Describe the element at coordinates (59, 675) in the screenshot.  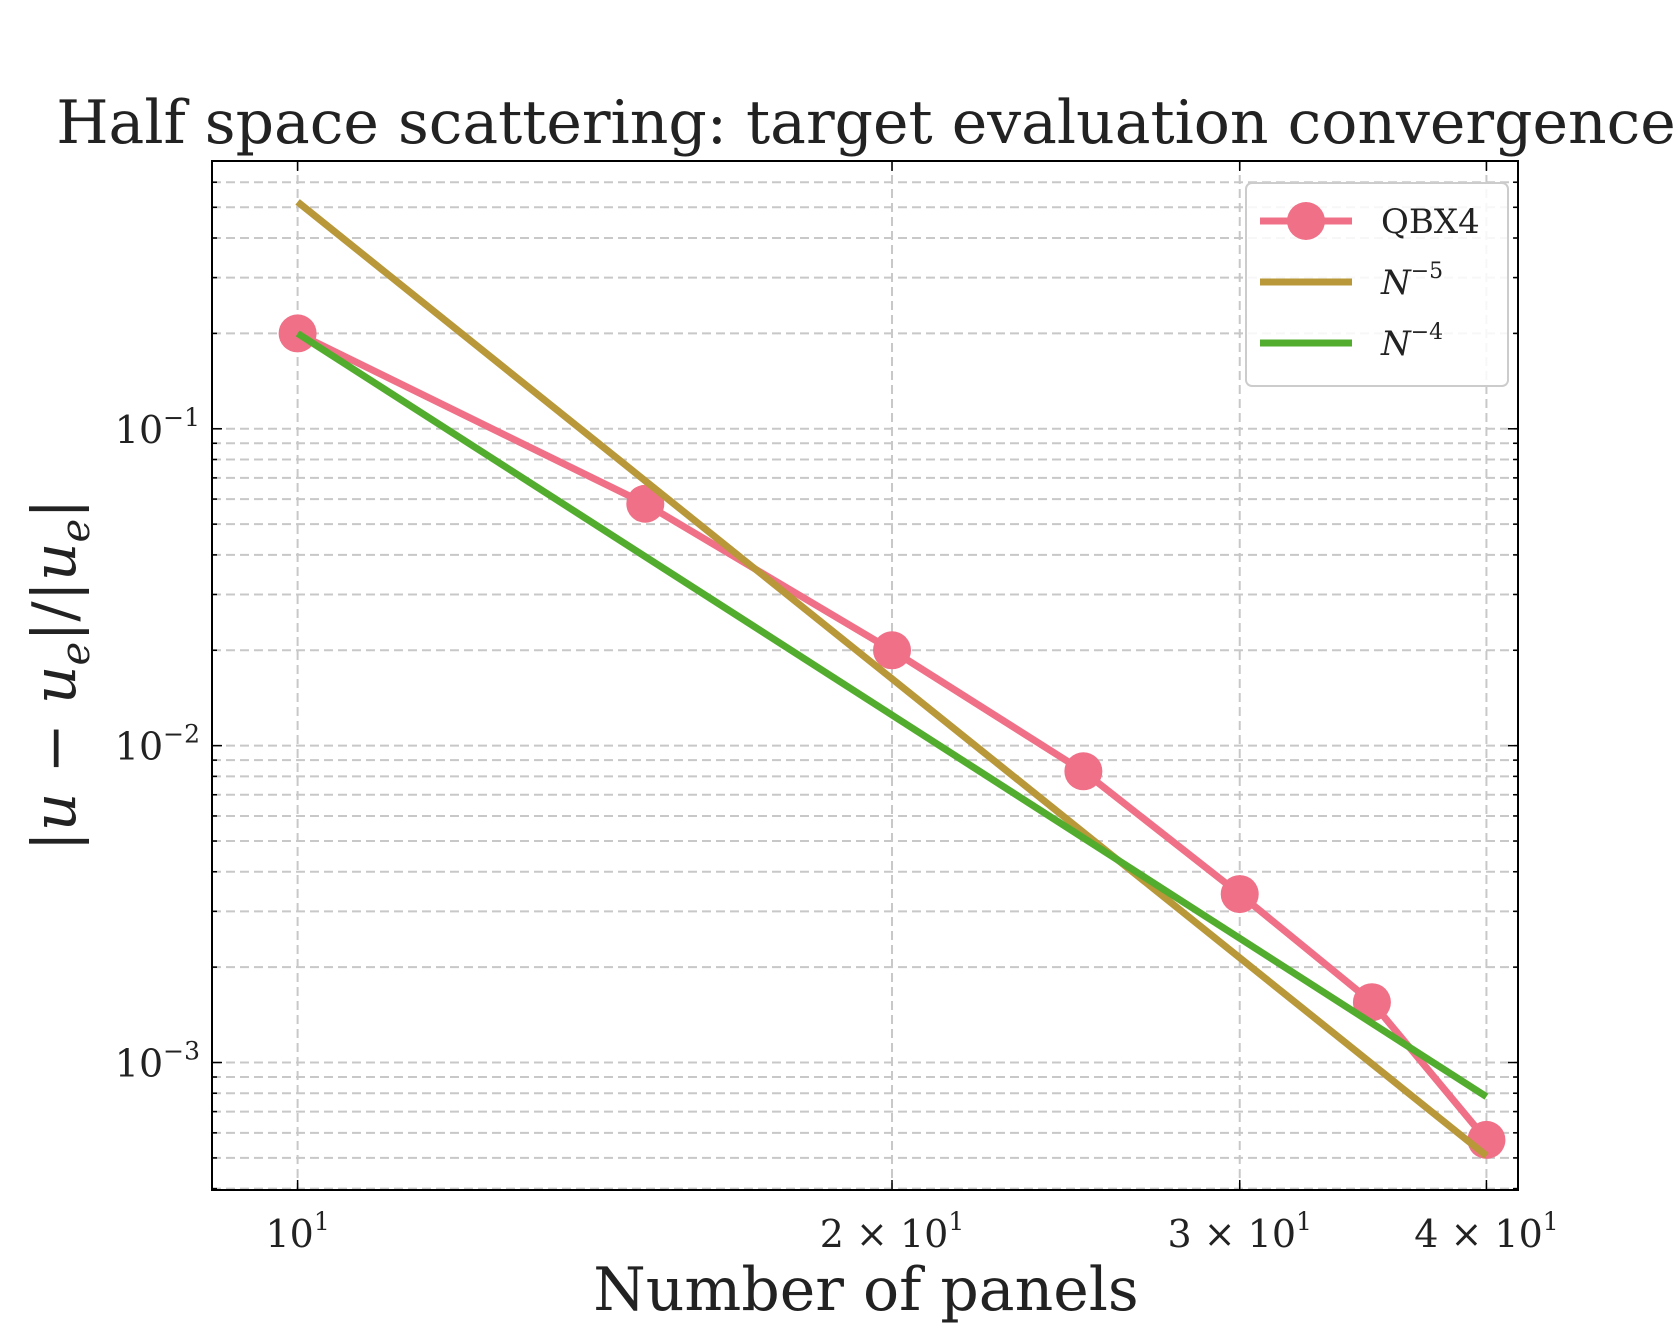
I see `y-axis-label: |u − ue|/|ue|` at that location.